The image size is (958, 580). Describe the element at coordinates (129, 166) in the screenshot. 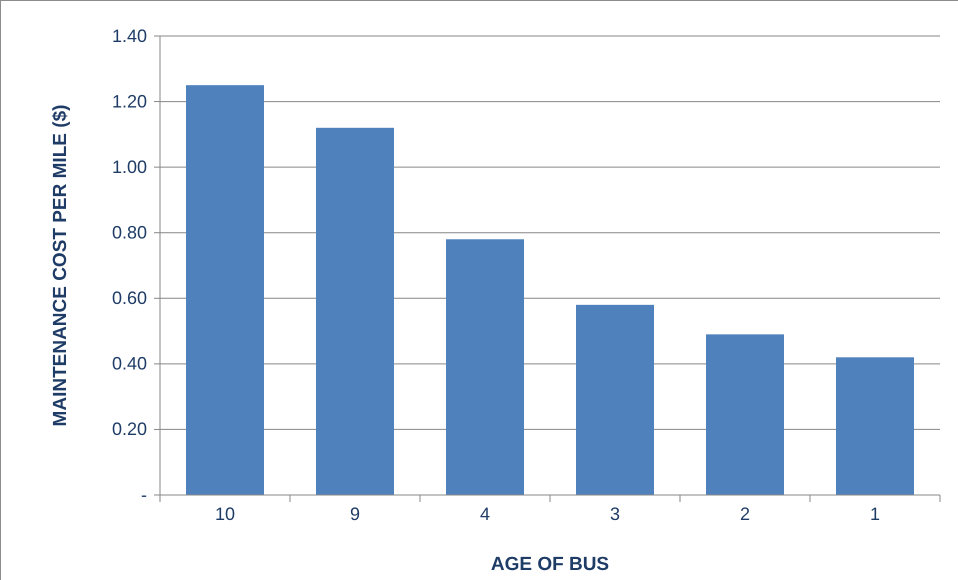

I see `y-tick-label: 1.00` at that location.